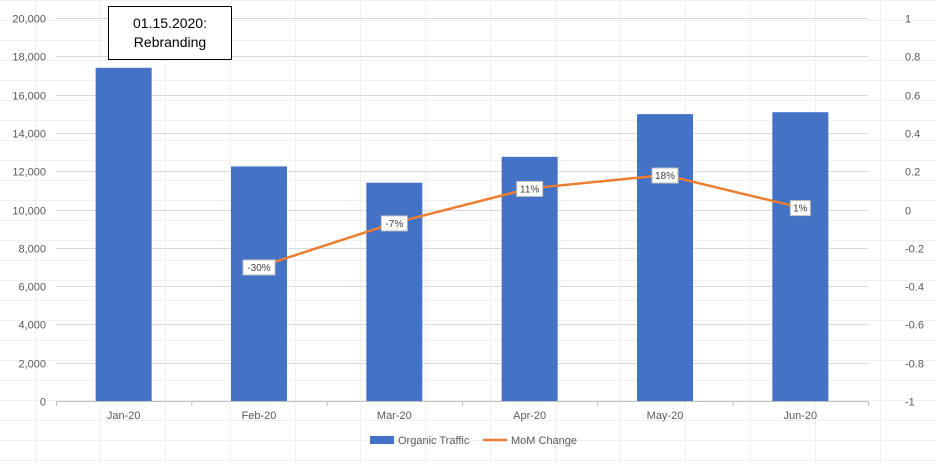  Describe the element at coordinates (529, 416) in the screenshot. I see `x-tick-label: Apr-20` at that location.